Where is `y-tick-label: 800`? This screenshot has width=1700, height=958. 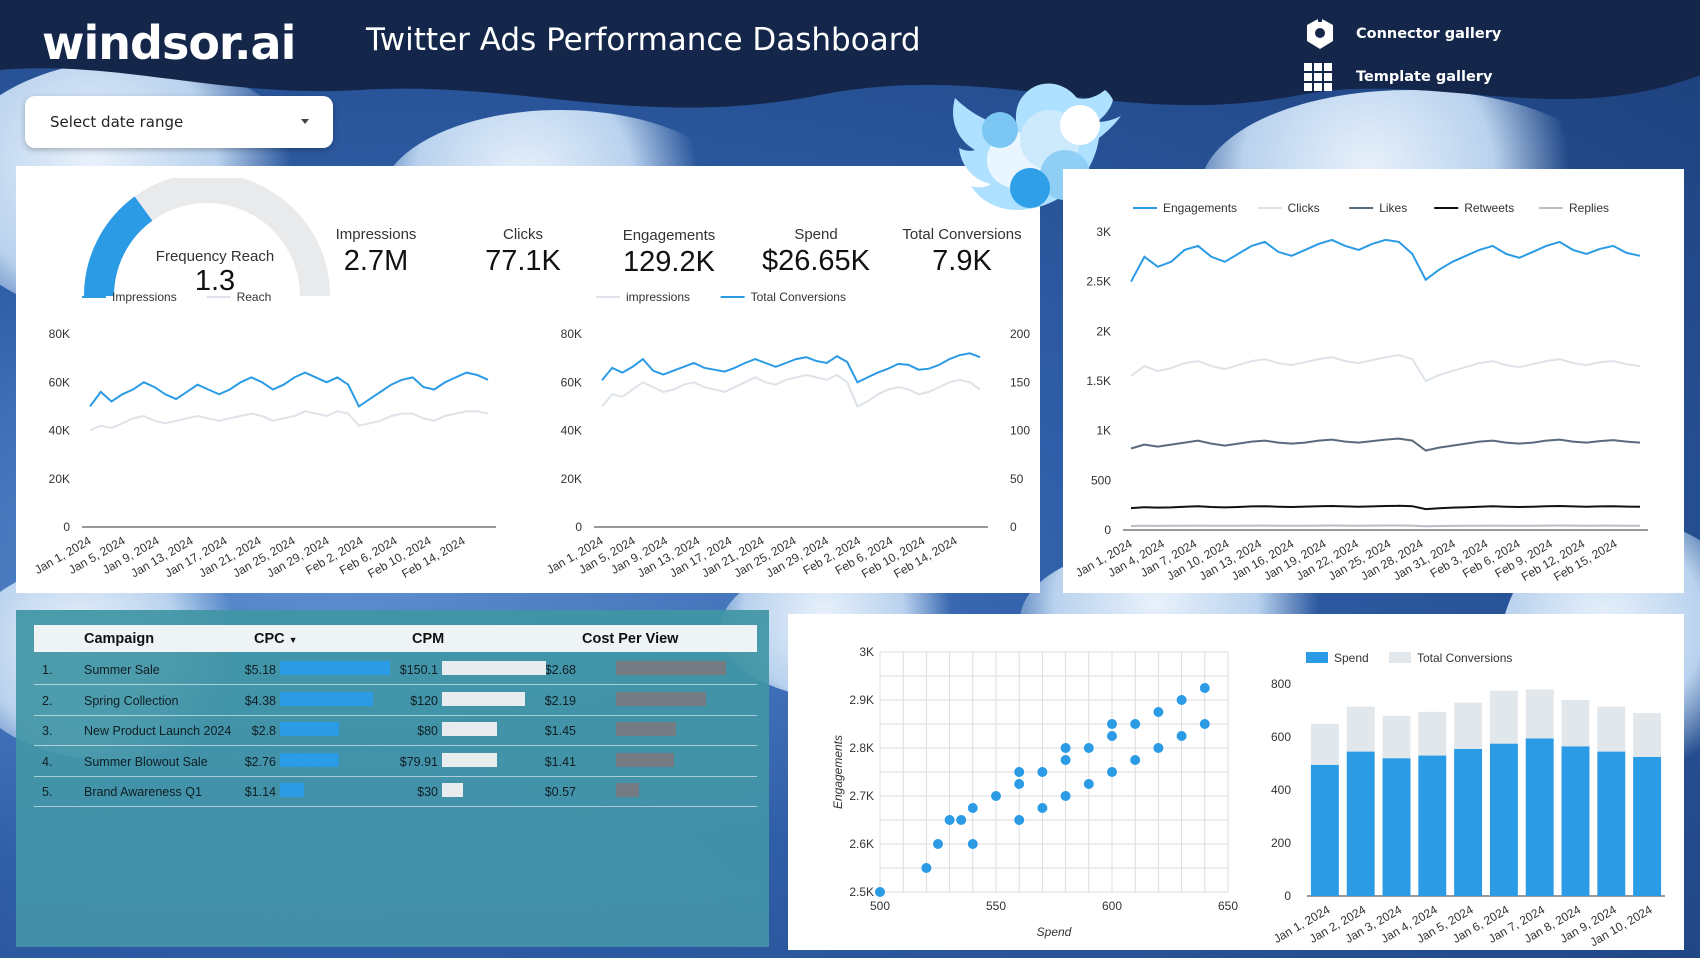 y-tick-label: 800 is located at coordinates (1281, 684).